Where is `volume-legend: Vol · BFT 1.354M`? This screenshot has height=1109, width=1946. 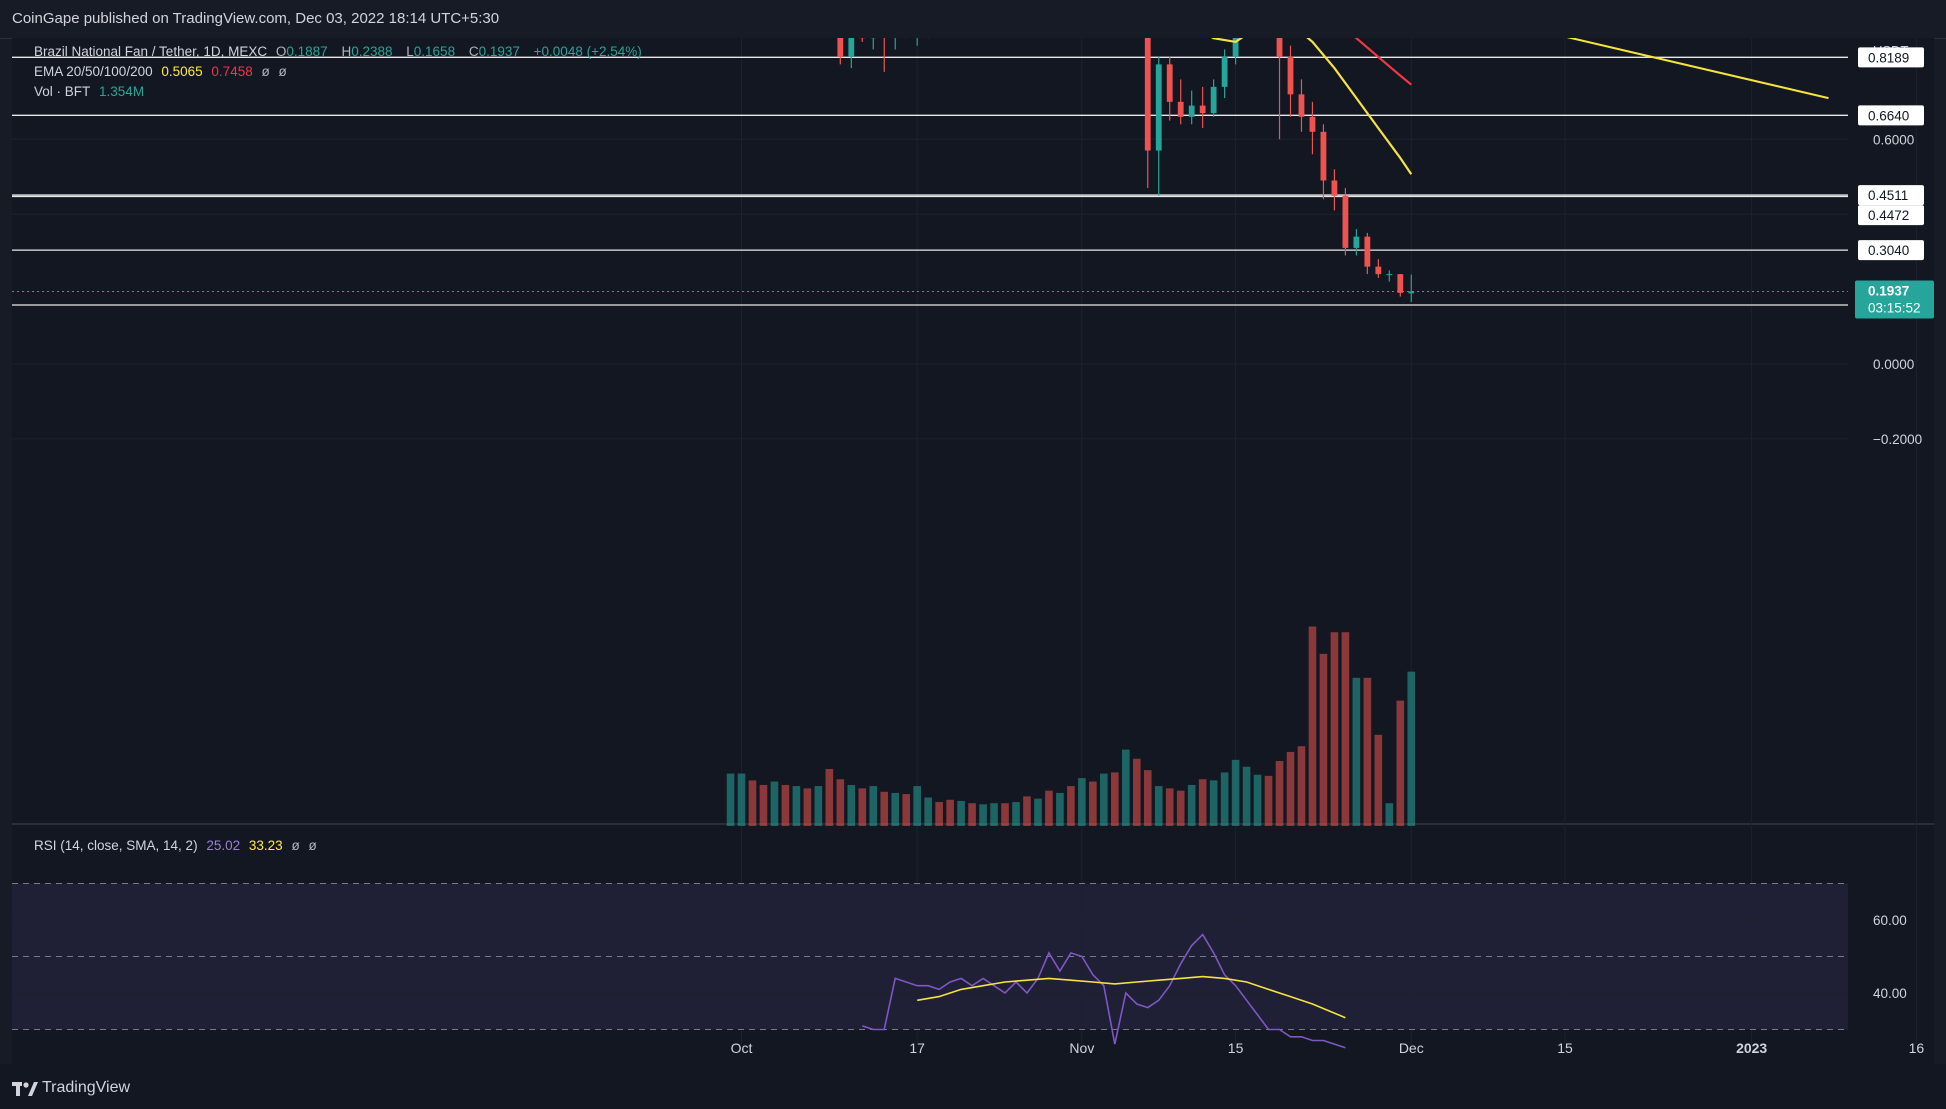 volume-legend: Vol · BFT 1.354M is located at coordinates (91, 91).